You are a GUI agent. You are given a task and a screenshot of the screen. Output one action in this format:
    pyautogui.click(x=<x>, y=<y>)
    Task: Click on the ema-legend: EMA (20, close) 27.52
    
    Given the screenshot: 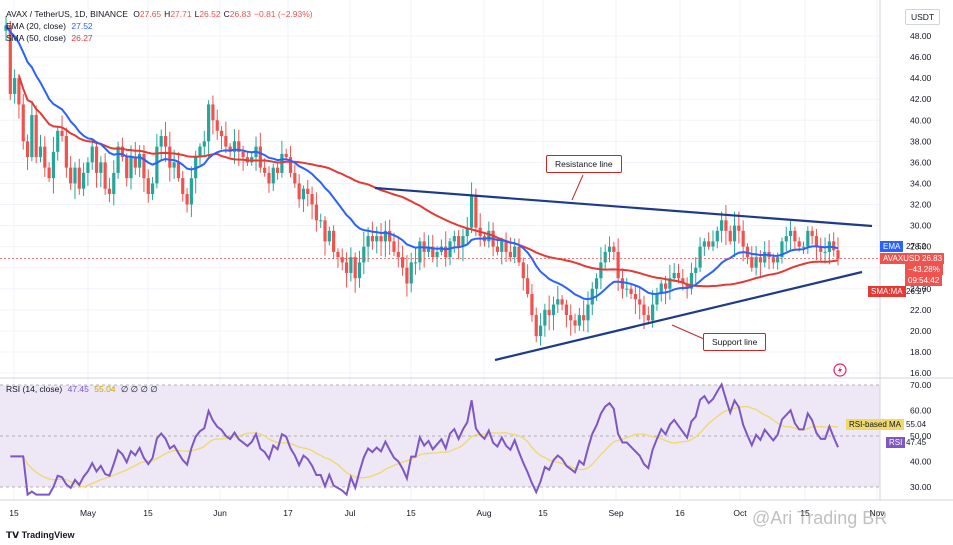 What is the action you would take?
    pyautogui.click(x=51, y=26)
    